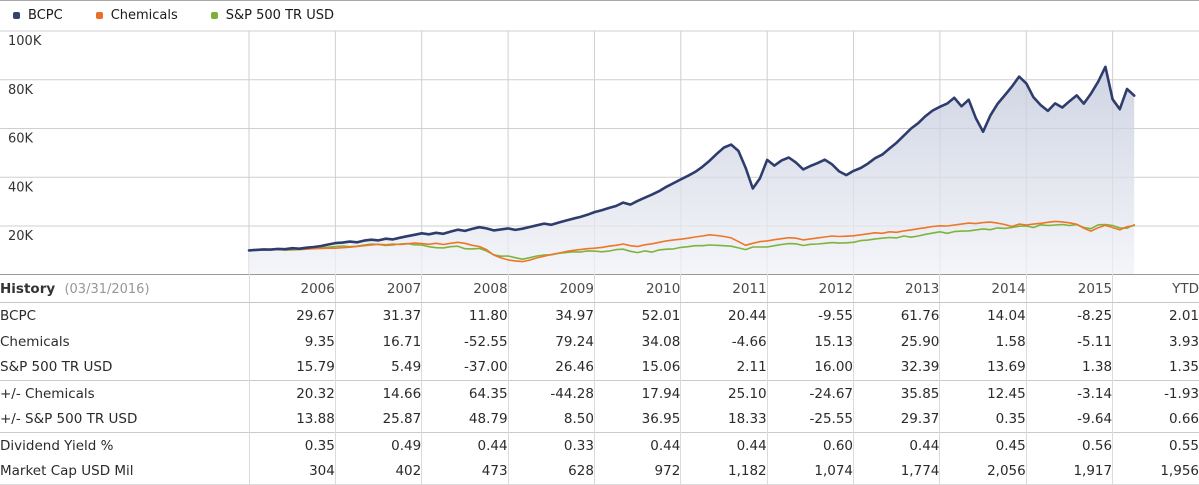 This screenshot has width=1199, height=485. What do you see at coordinates (551, 367) in the screenshot?
I see `value-cell: 26.46` at bounding box center [551, 367].